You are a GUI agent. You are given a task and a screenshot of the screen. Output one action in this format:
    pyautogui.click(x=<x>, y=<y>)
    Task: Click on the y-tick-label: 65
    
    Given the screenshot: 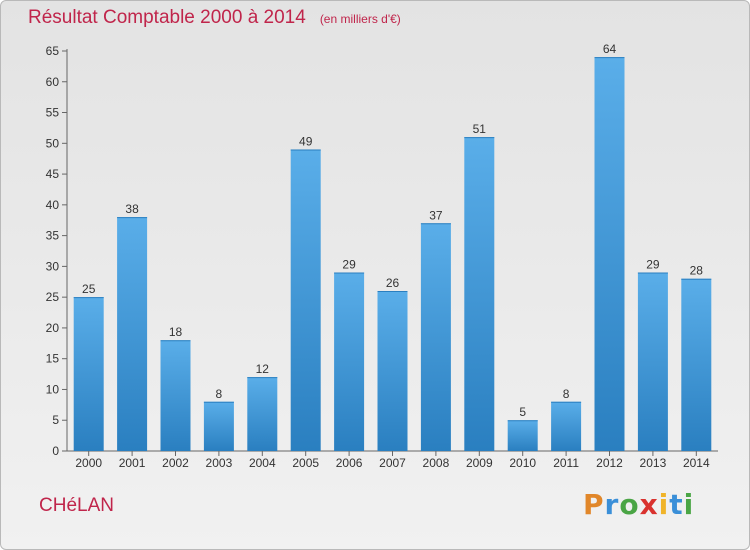 What is the action you would take?
    pyautogui.click(x=53, y=51)
    